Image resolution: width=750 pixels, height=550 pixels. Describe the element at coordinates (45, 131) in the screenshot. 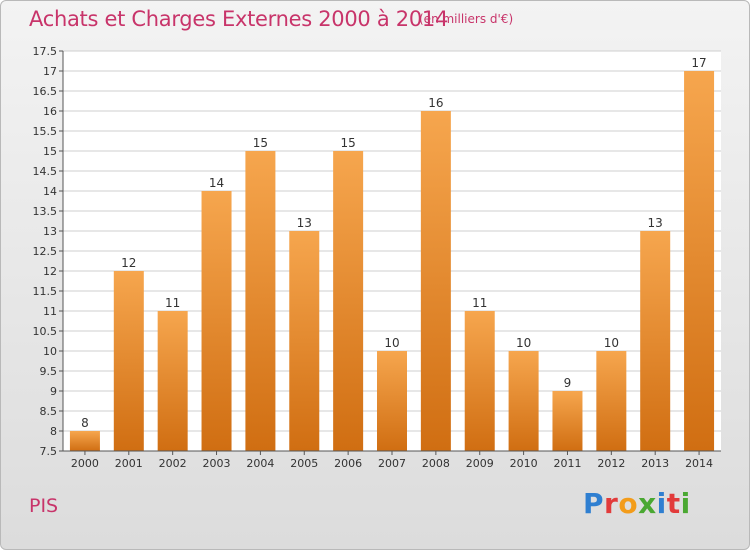

I see `y-tick-label: 15.5` at that location.